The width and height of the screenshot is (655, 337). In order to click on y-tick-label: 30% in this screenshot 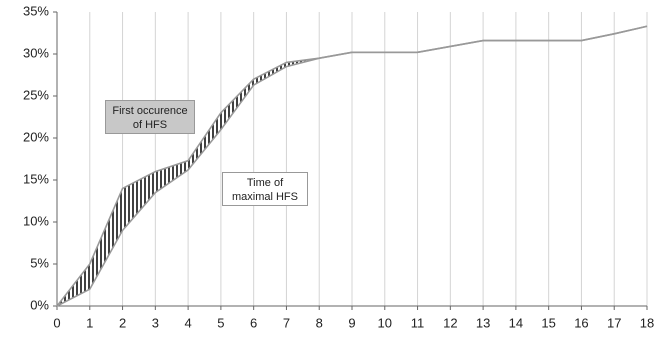, I will do `click(36, 52)`.